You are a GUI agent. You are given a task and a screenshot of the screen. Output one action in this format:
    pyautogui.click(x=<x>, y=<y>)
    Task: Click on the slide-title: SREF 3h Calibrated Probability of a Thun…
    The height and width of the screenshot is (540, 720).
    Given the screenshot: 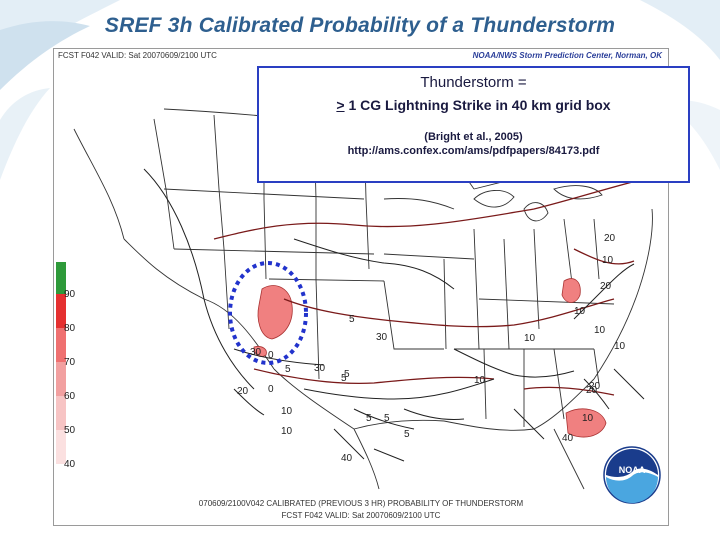 What is the action you would take?
    pyautogui.click(x=360, y=25)
    